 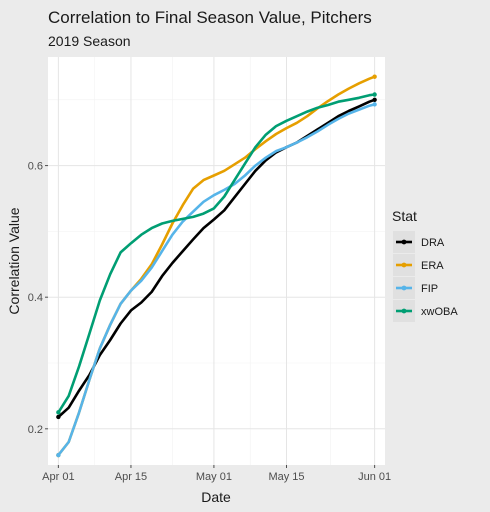 I want to click on legend-label-era: ERA, so click(x=432, y=266).